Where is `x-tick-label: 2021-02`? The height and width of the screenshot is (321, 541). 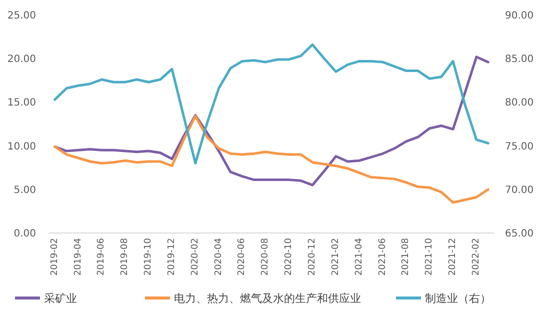
x-tick-label: 2021-02 is located at coordinates (335, 257).